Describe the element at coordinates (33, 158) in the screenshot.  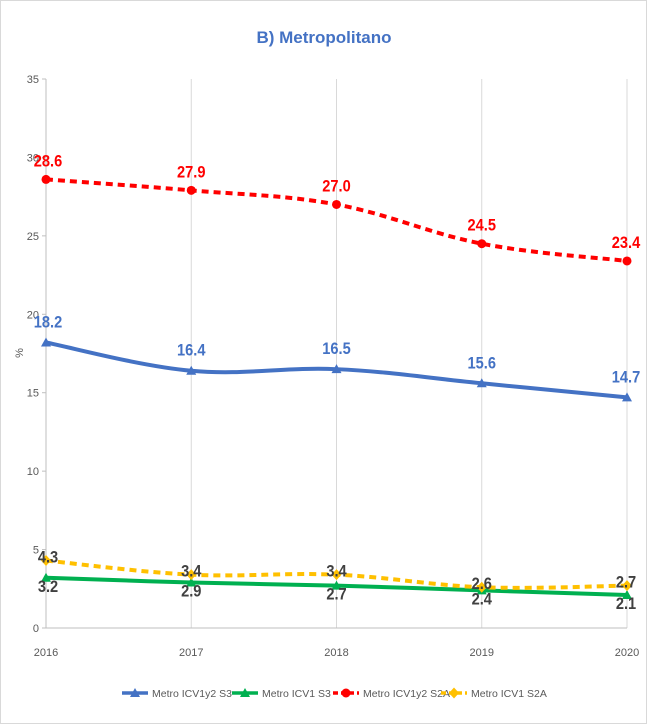
I see `y-tick-label: 30` at that location.